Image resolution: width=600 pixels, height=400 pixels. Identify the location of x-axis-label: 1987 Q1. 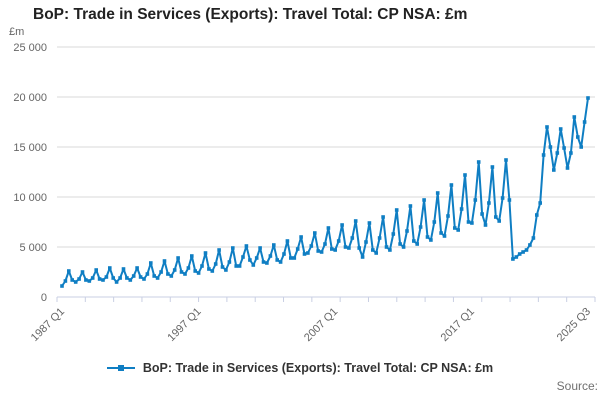
(48, 325).